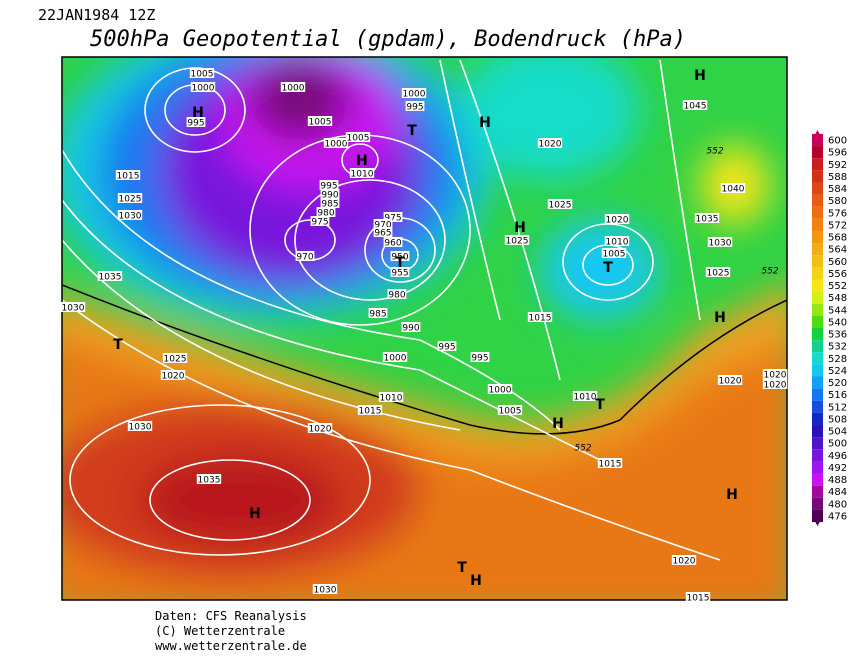 This screenshot has width=850, height=657. Describe the element at coordinates (837, 468) in the screenshot. I see `colorbar-label: 492` at that location.